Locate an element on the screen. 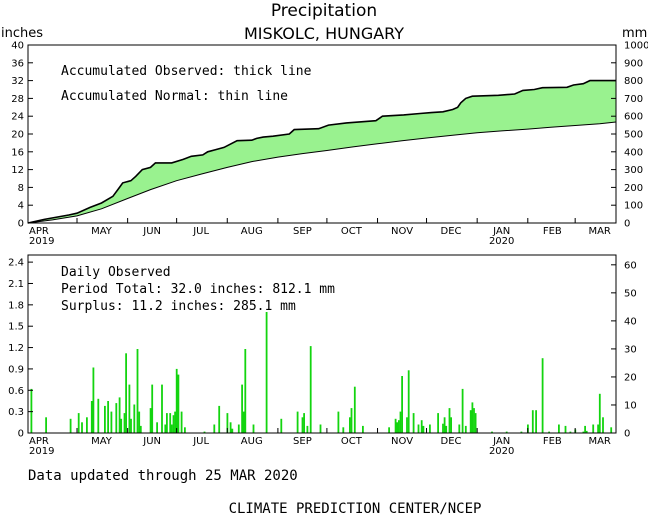  y-tick-label-right: 1000 is located at coordinates (636, 46).